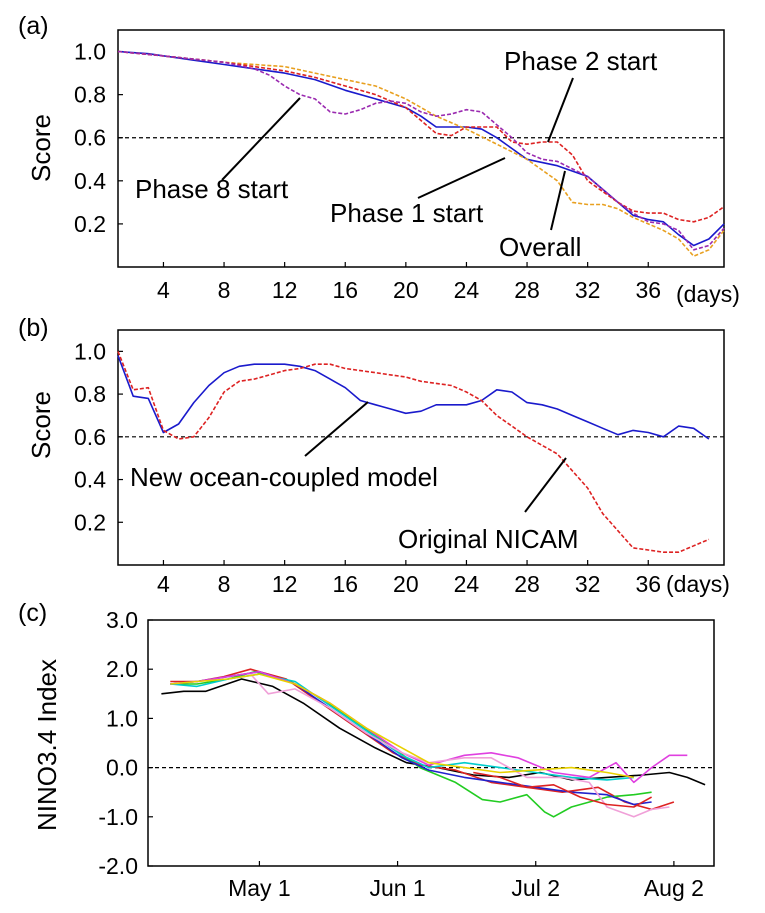  What do you see at coordinates (33, 26) in the screenshot?
I see `panel-label-a: (a)` at bounding box center [33, 26].